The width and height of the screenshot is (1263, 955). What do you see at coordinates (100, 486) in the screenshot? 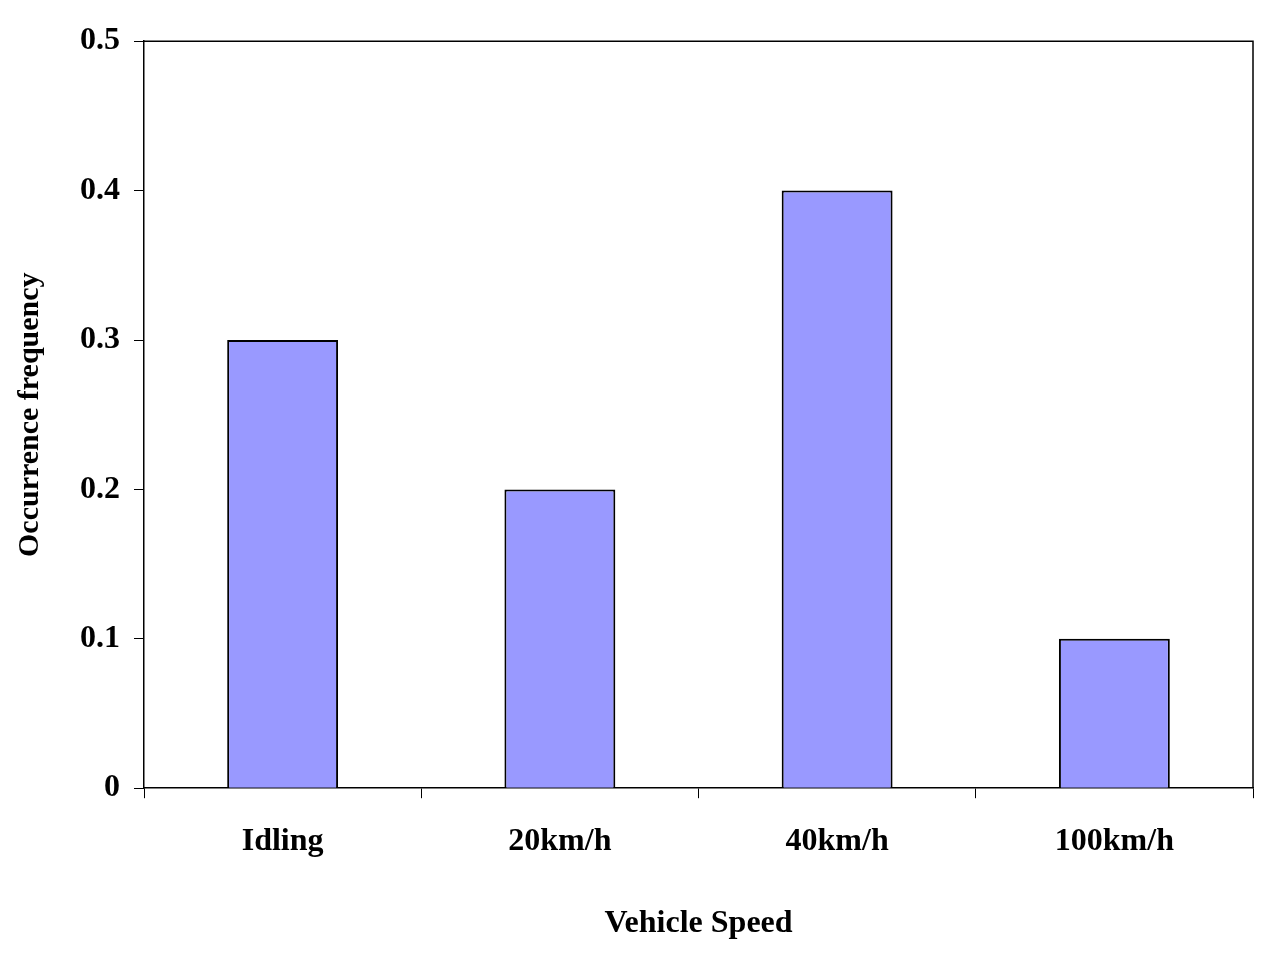
I see `y-tick-label: 0.2` at bounding box center [100, 486].